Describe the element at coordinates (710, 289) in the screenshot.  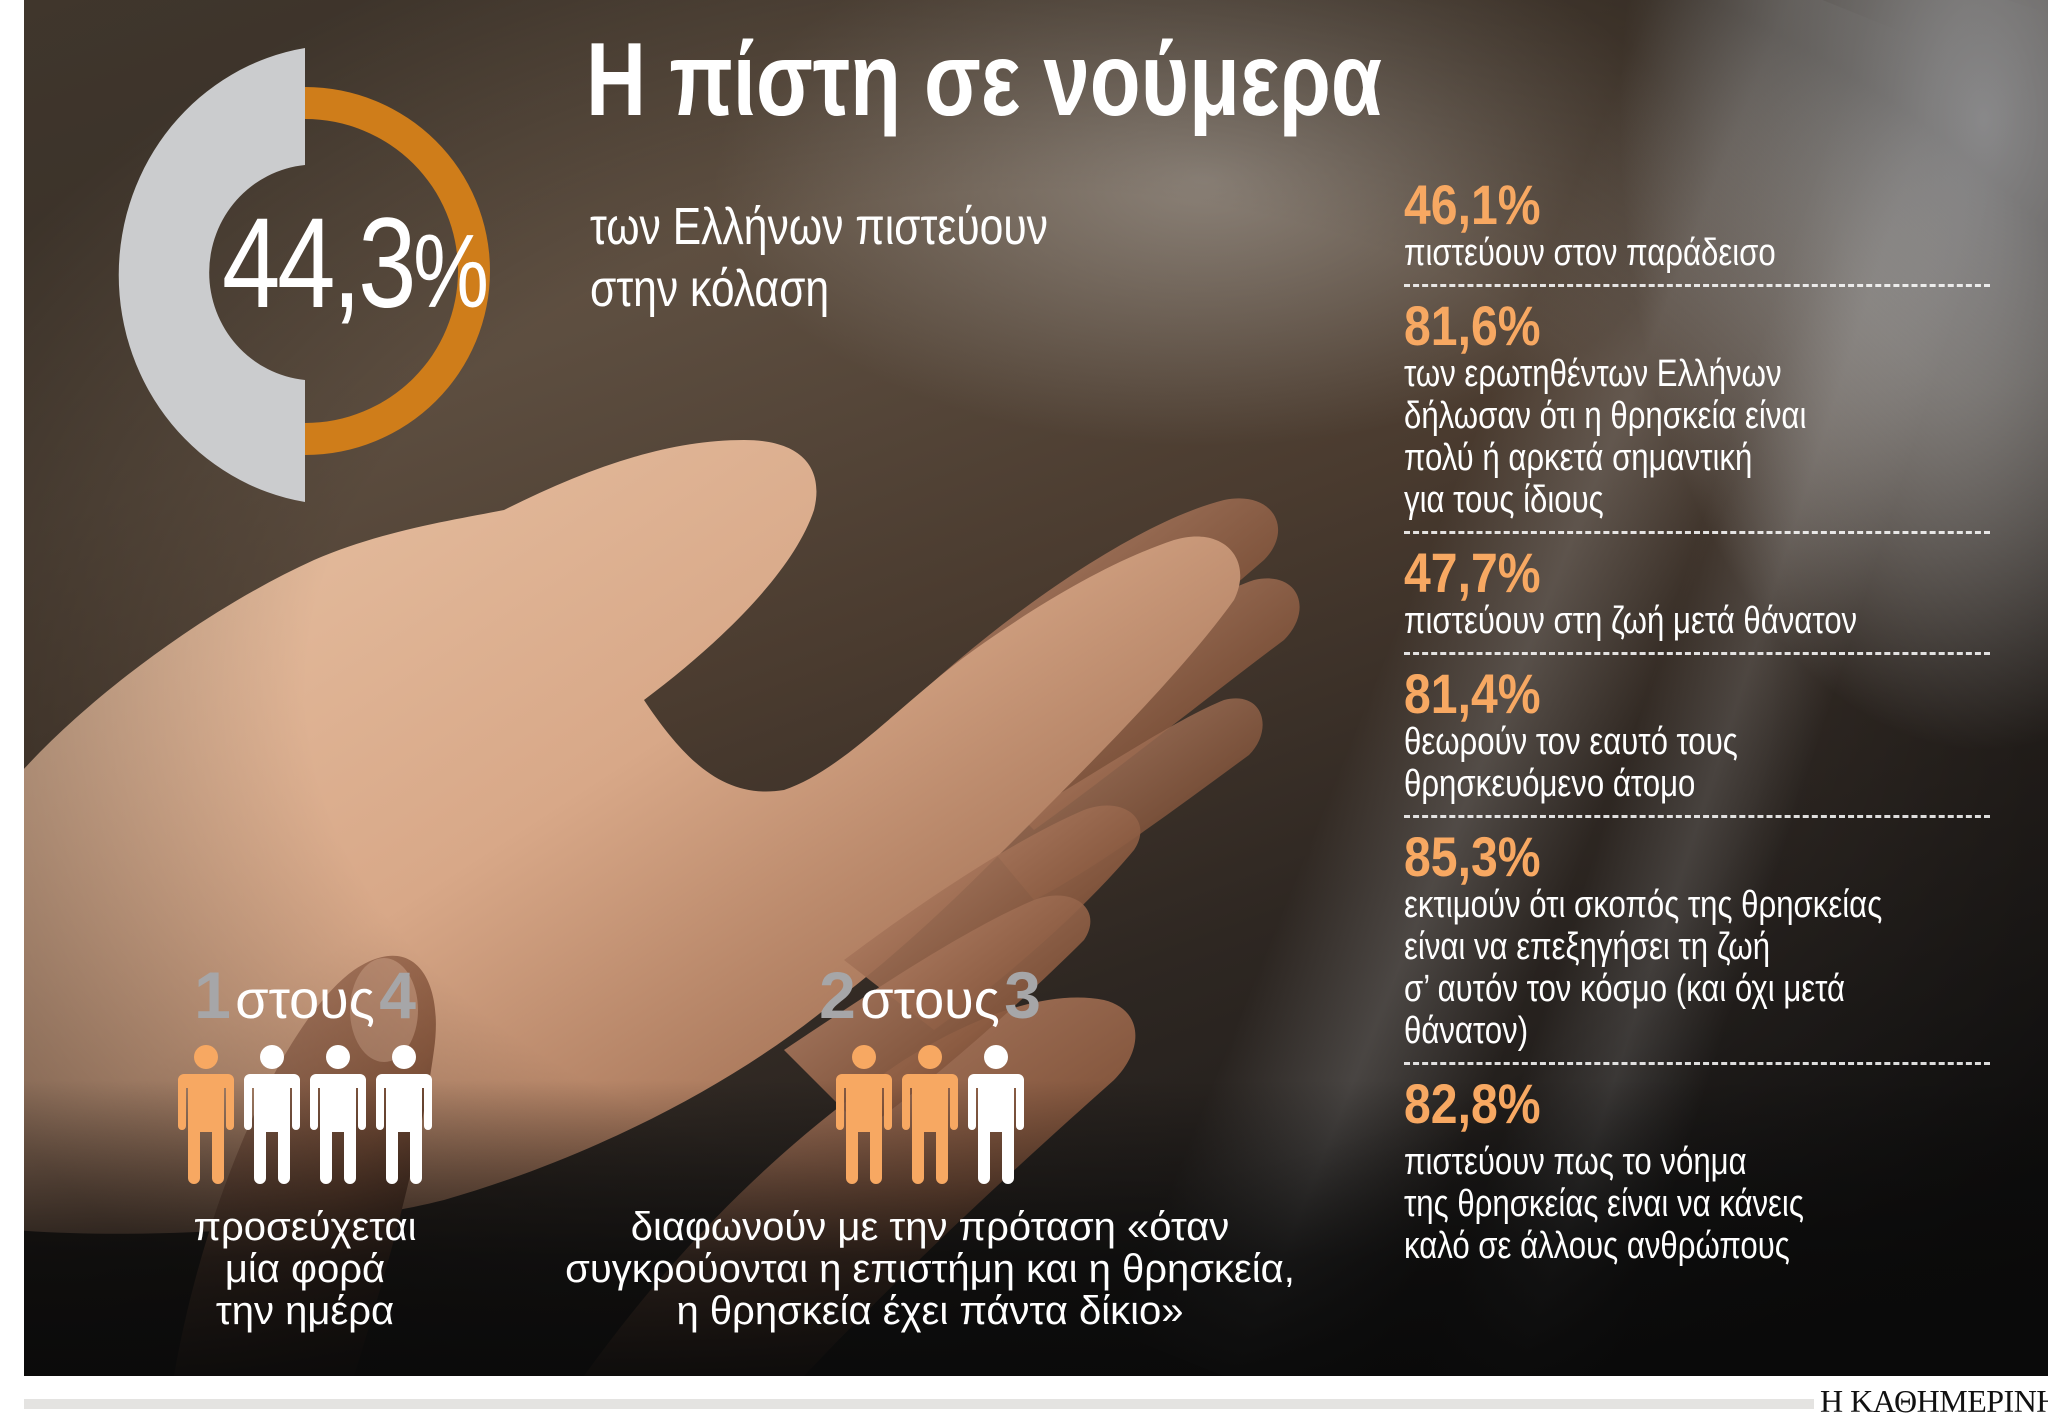
I see `headline-description-line: στην κόλαση` at that location.